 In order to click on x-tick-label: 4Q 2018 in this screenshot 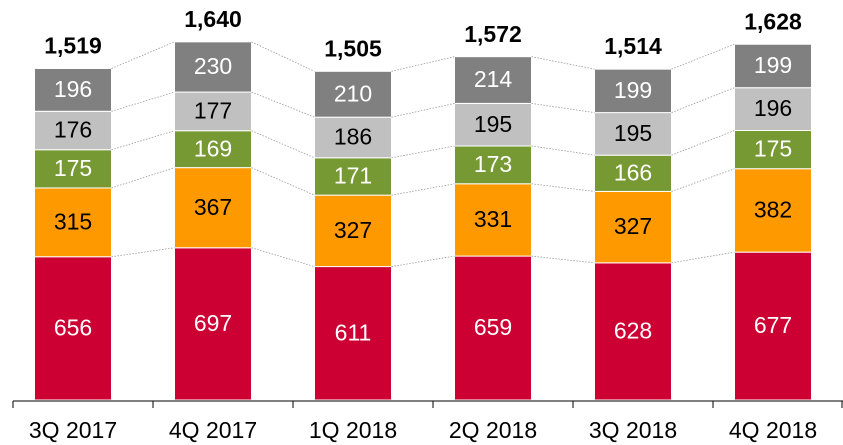, I will do `click(773, 430)`.